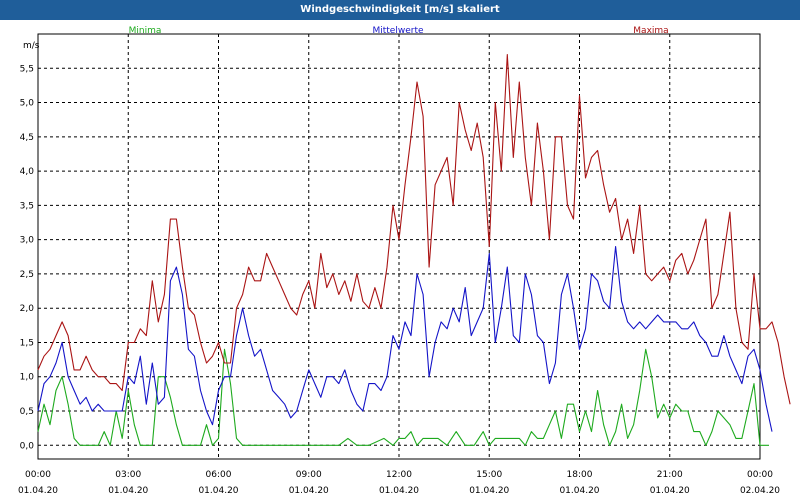  Describe the element at coordinates (128, 475) in the screenshot. I see `x-tick-time: 03:00` at that location.